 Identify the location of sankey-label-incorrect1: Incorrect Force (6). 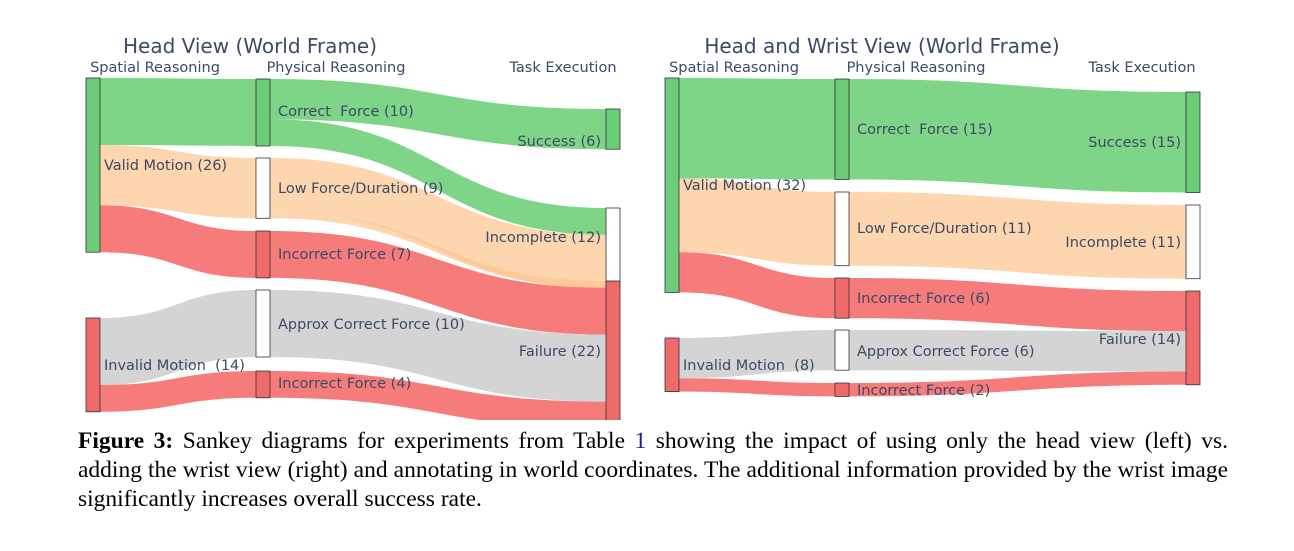
(923, 299).